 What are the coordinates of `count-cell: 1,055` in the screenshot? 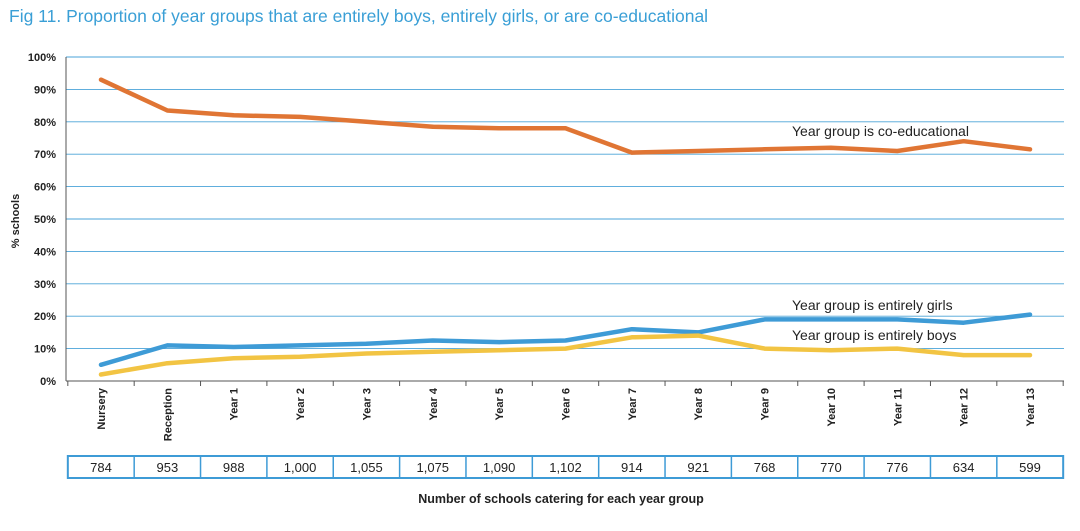 It's located at (366, 467).